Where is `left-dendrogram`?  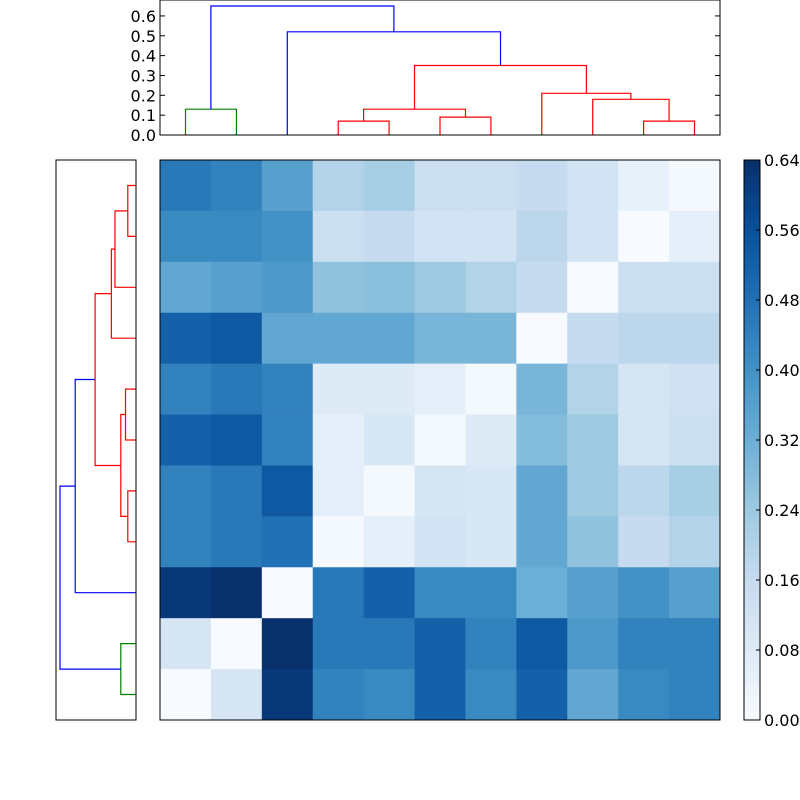
left-dendrogram is located at coordinates (96, 440).